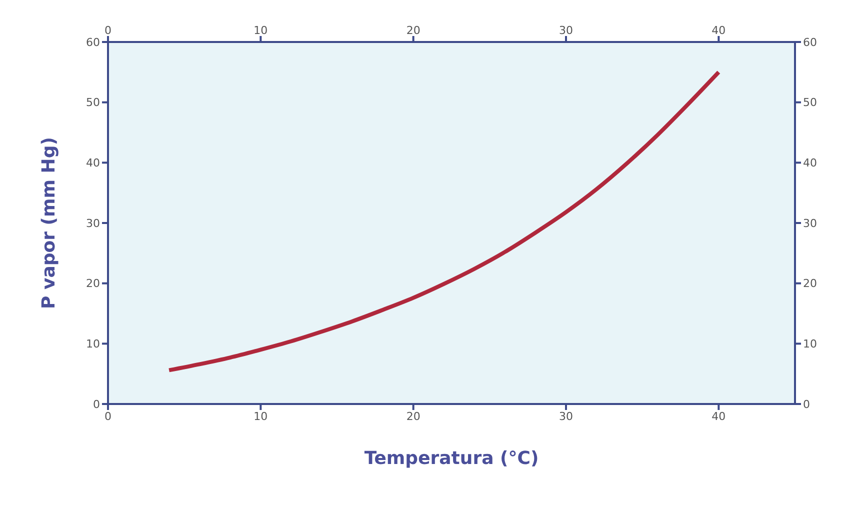  Describe the element at coordinates (719, 30) in the screenshot. I see `x-tick-label: 40` at that location.